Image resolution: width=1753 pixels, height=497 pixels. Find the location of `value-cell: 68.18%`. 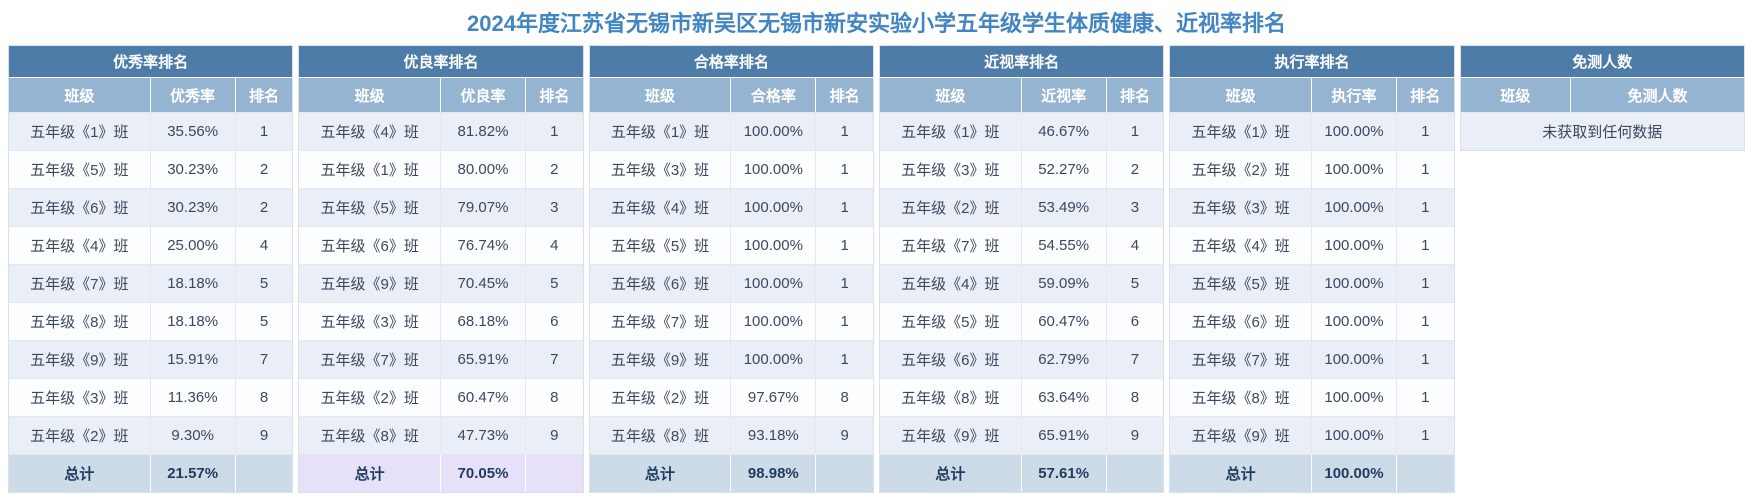

value-cell: 68.18% is located at coordinates (483, 321).